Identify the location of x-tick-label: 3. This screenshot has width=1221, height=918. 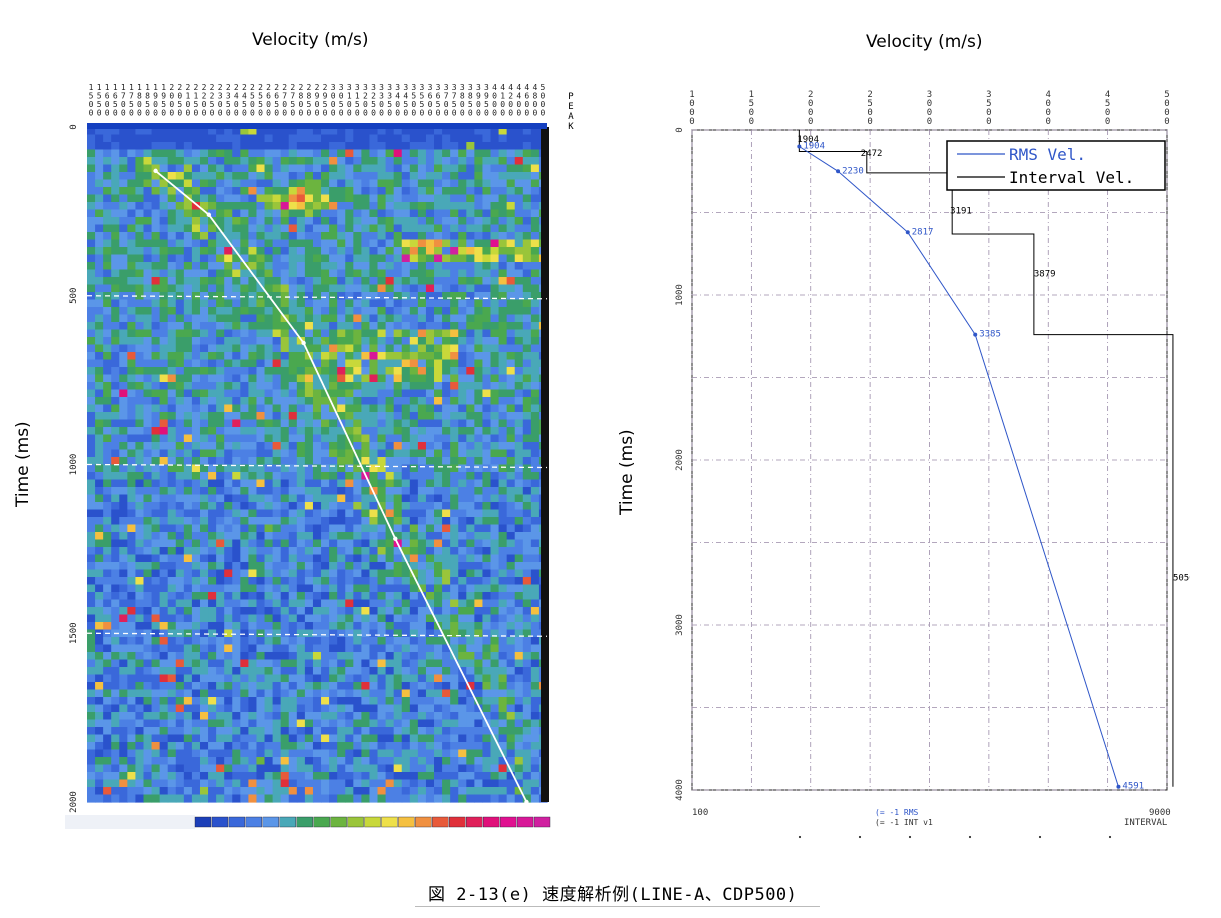
(413, 87).